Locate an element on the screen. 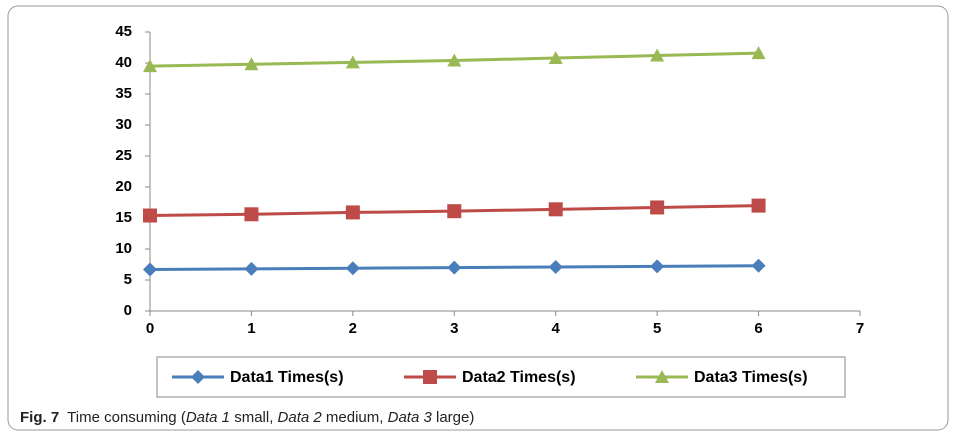 The image size is (957, 438). x-tick-label: 4 is located at coordinates (556, 328).